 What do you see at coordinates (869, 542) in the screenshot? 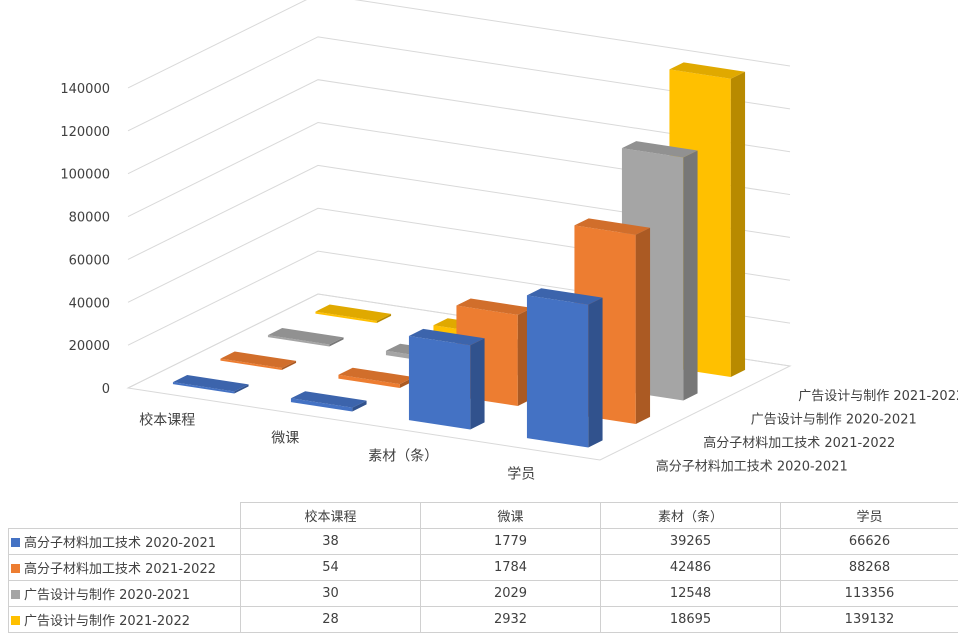
I see `table-cell: 66626` at bounding box center [869, 542].